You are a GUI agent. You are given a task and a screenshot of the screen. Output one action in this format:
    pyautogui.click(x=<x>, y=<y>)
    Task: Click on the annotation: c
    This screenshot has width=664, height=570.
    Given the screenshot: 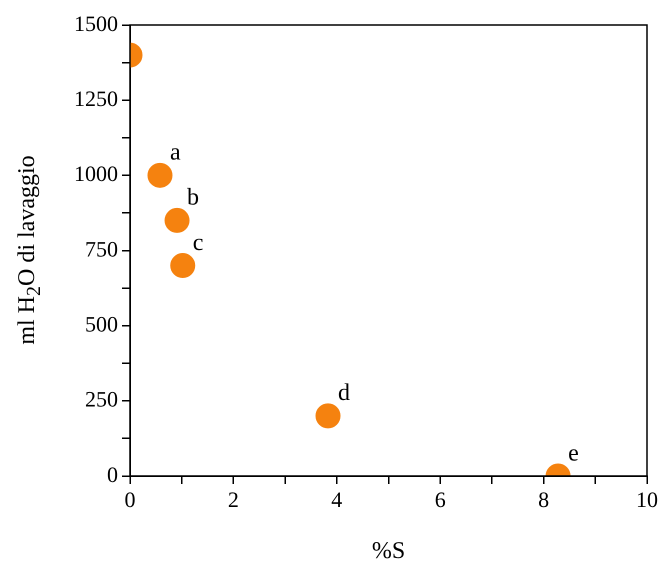 What is the action you would take?
    pyautogui.click(x=198, y=243)
    